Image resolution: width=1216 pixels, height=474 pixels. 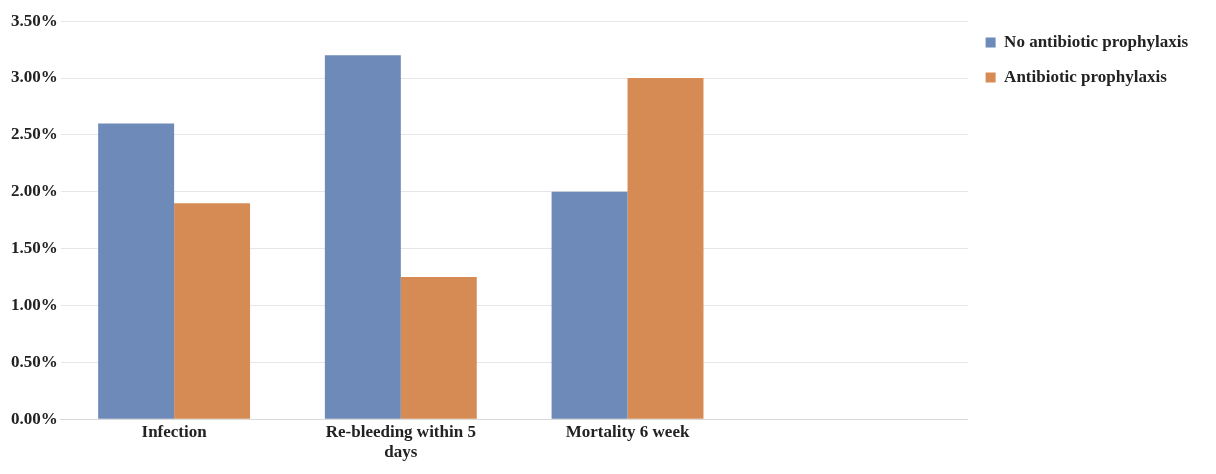 What do you see at coordinates (34, 191) in the screenshot?
I see `y-tick-label: 2.00%` at bounding box center [34, 191].